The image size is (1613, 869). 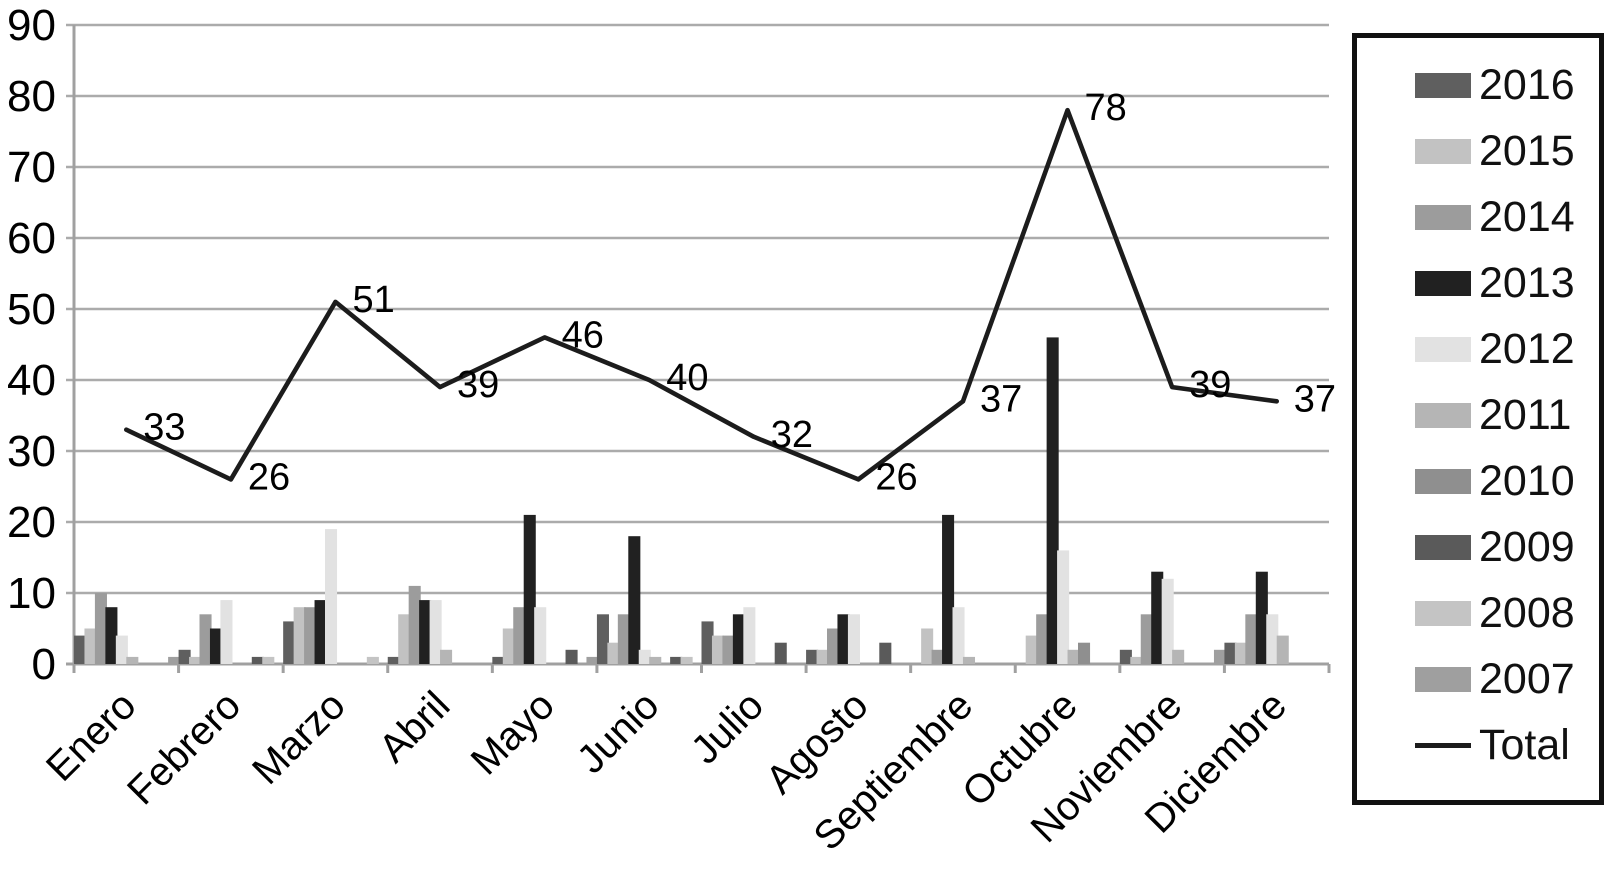 I want to click on legend-entry-2014: 2014, so click(x=1507, y=217).